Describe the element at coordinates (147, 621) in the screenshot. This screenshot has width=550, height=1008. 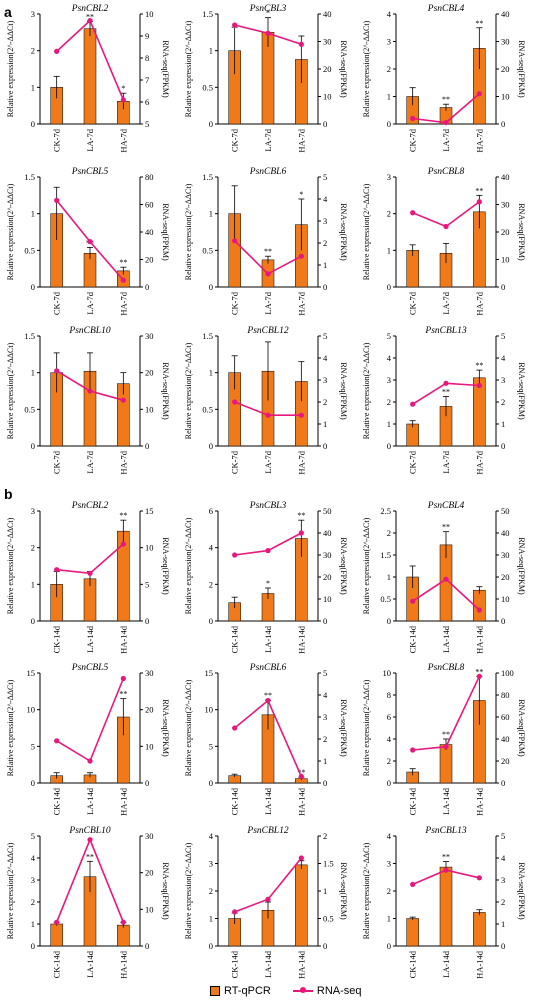
I see `y-tick-label-right-b-psncbl2-0: 0` at that location.